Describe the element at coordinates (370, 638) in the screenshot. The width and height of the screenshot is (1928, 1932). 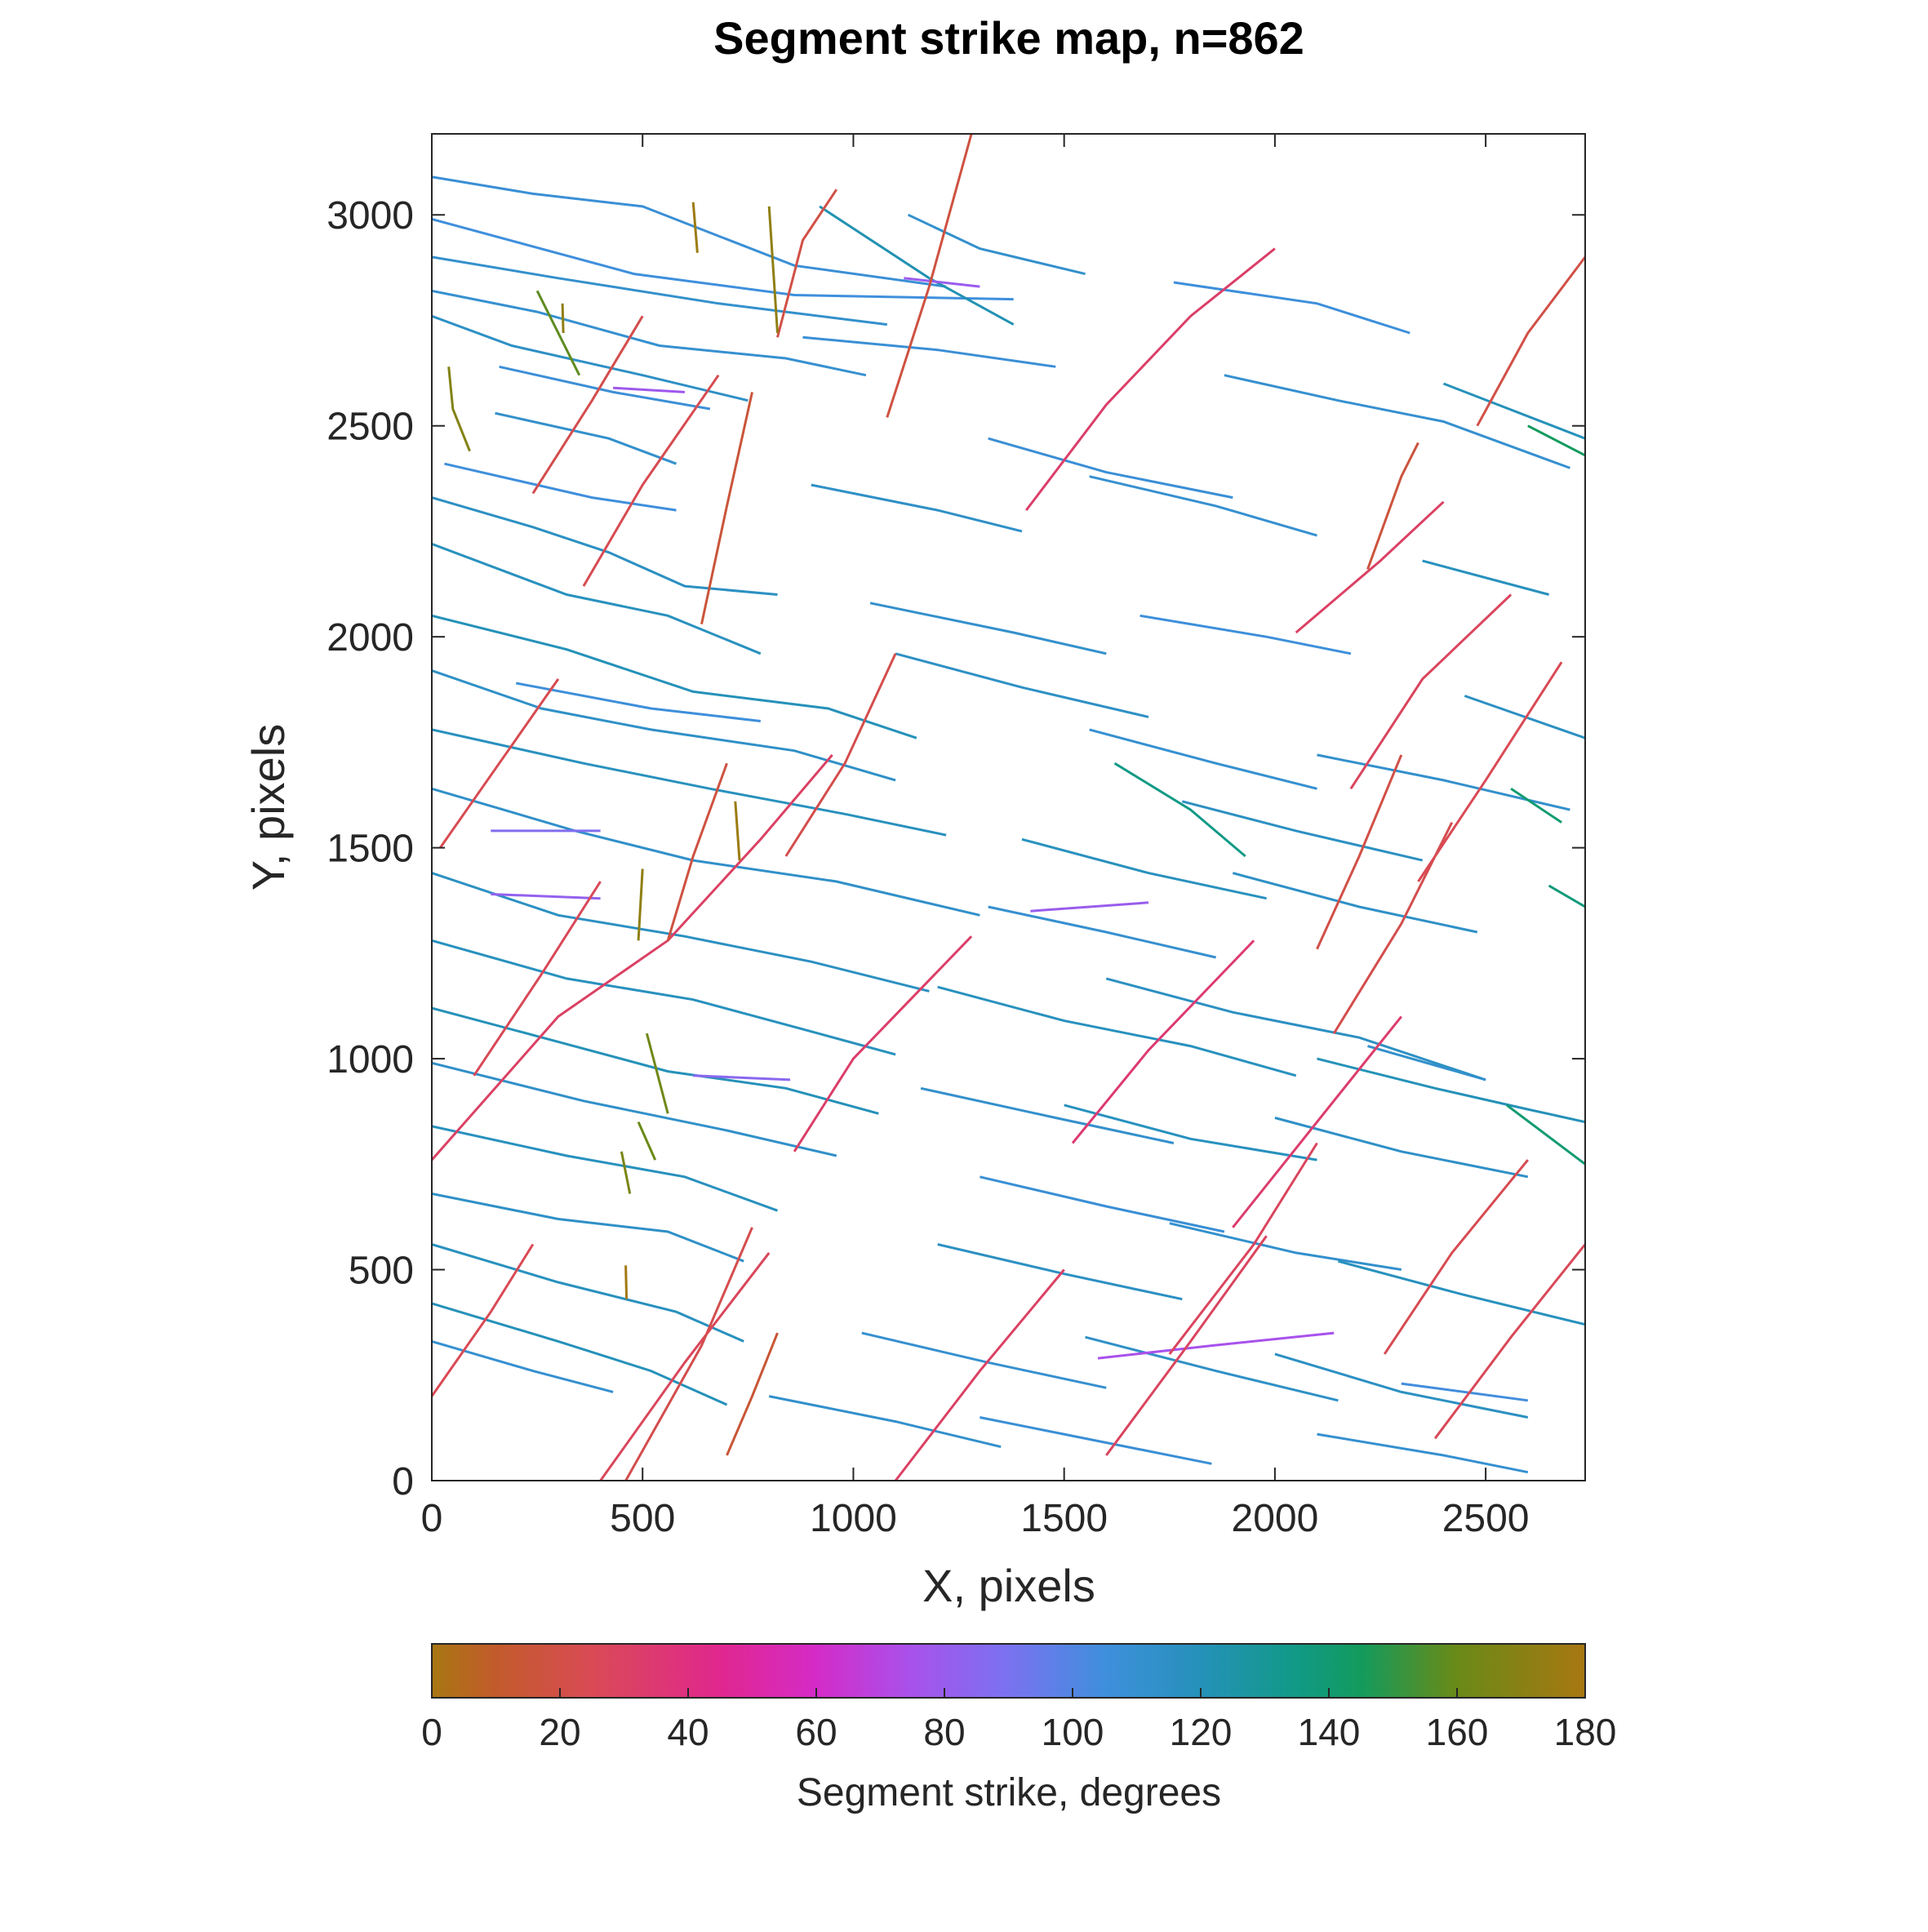
I see `y-tick-label: 2000` at that location.